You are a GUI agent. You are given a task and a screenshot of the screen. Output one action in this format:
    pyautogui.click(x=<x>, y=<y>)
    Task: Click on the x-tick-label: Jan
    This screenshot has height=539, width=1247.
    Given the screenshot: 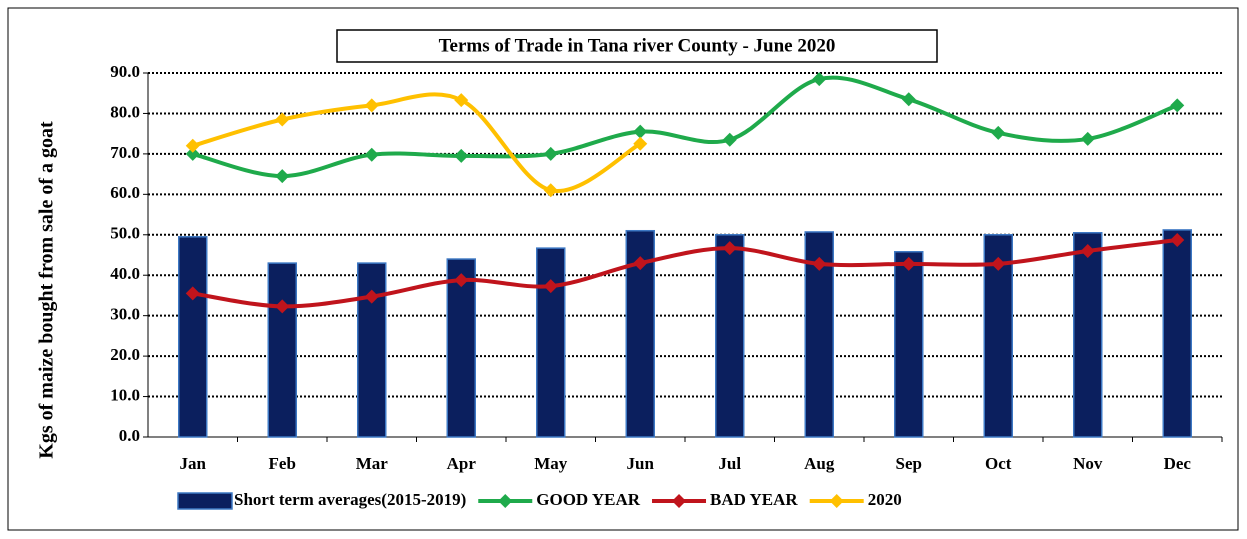 What is the action you would take?
    pyautogui.click(x=193, y=463)
    